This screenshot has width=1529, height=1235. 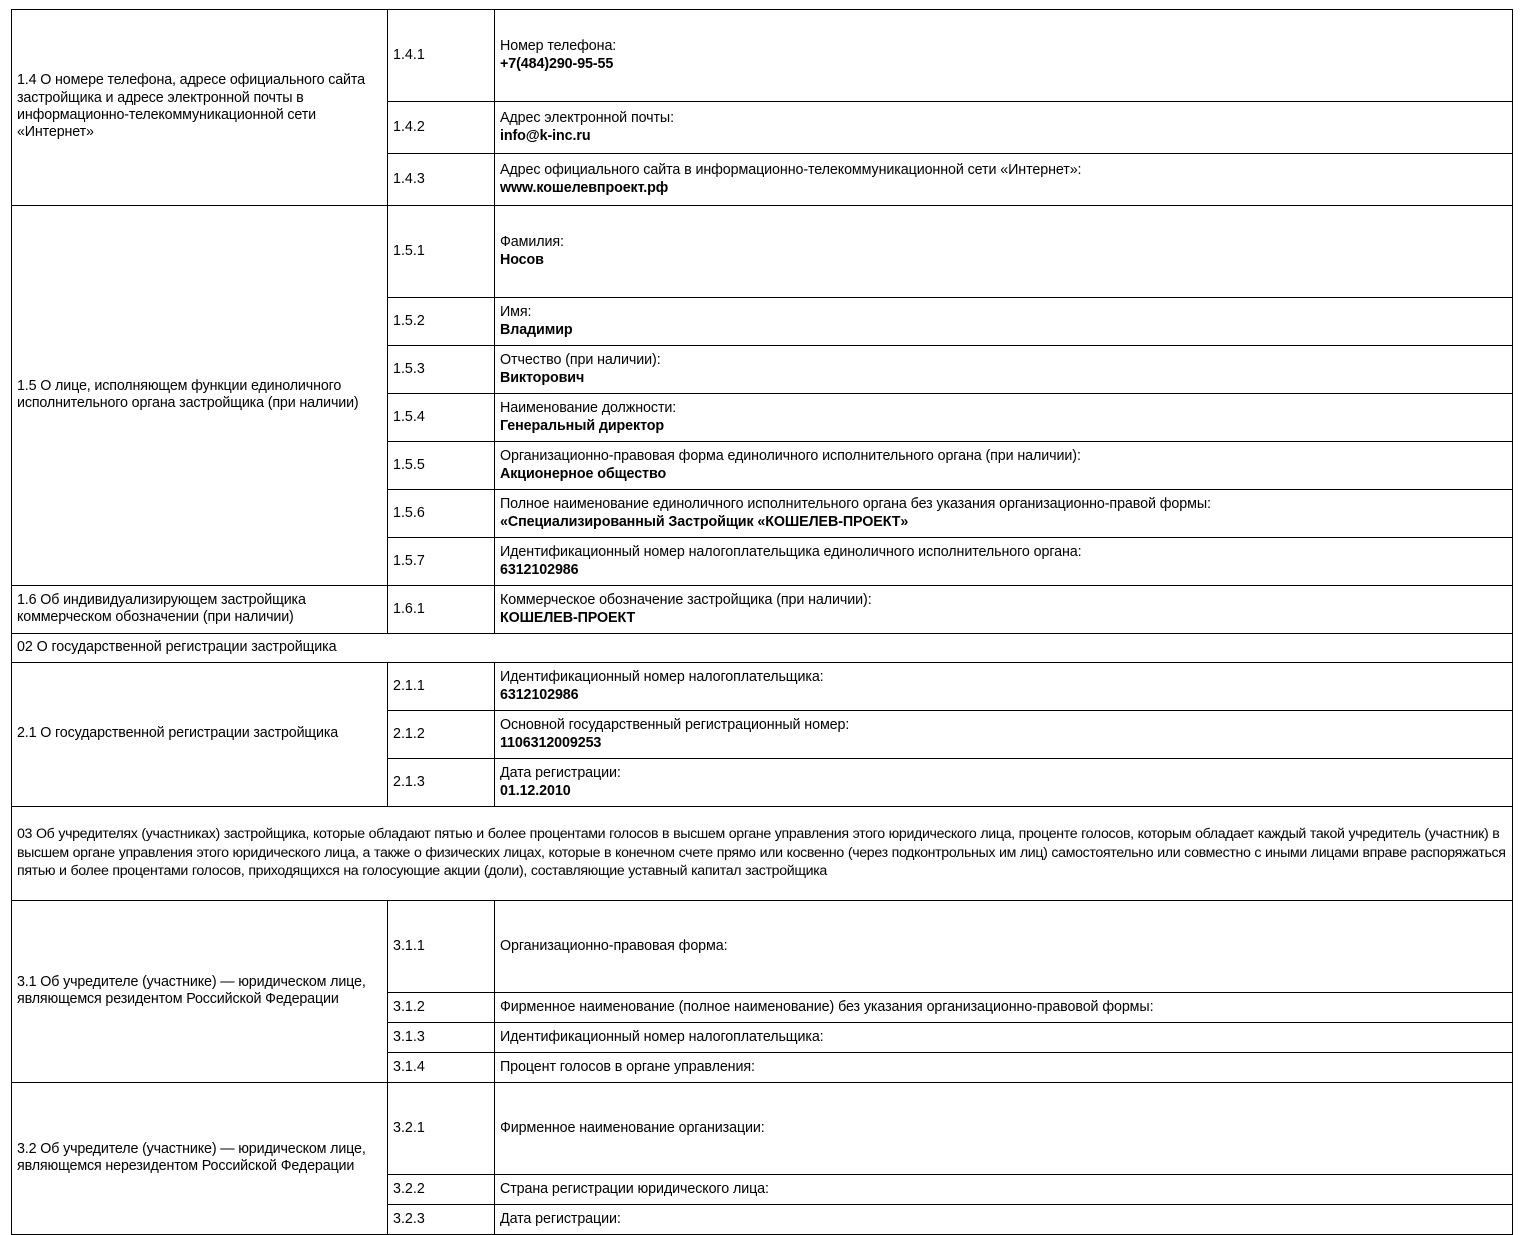 I want to click on row-field-value: 6312102986, so click(x=539, y=694).